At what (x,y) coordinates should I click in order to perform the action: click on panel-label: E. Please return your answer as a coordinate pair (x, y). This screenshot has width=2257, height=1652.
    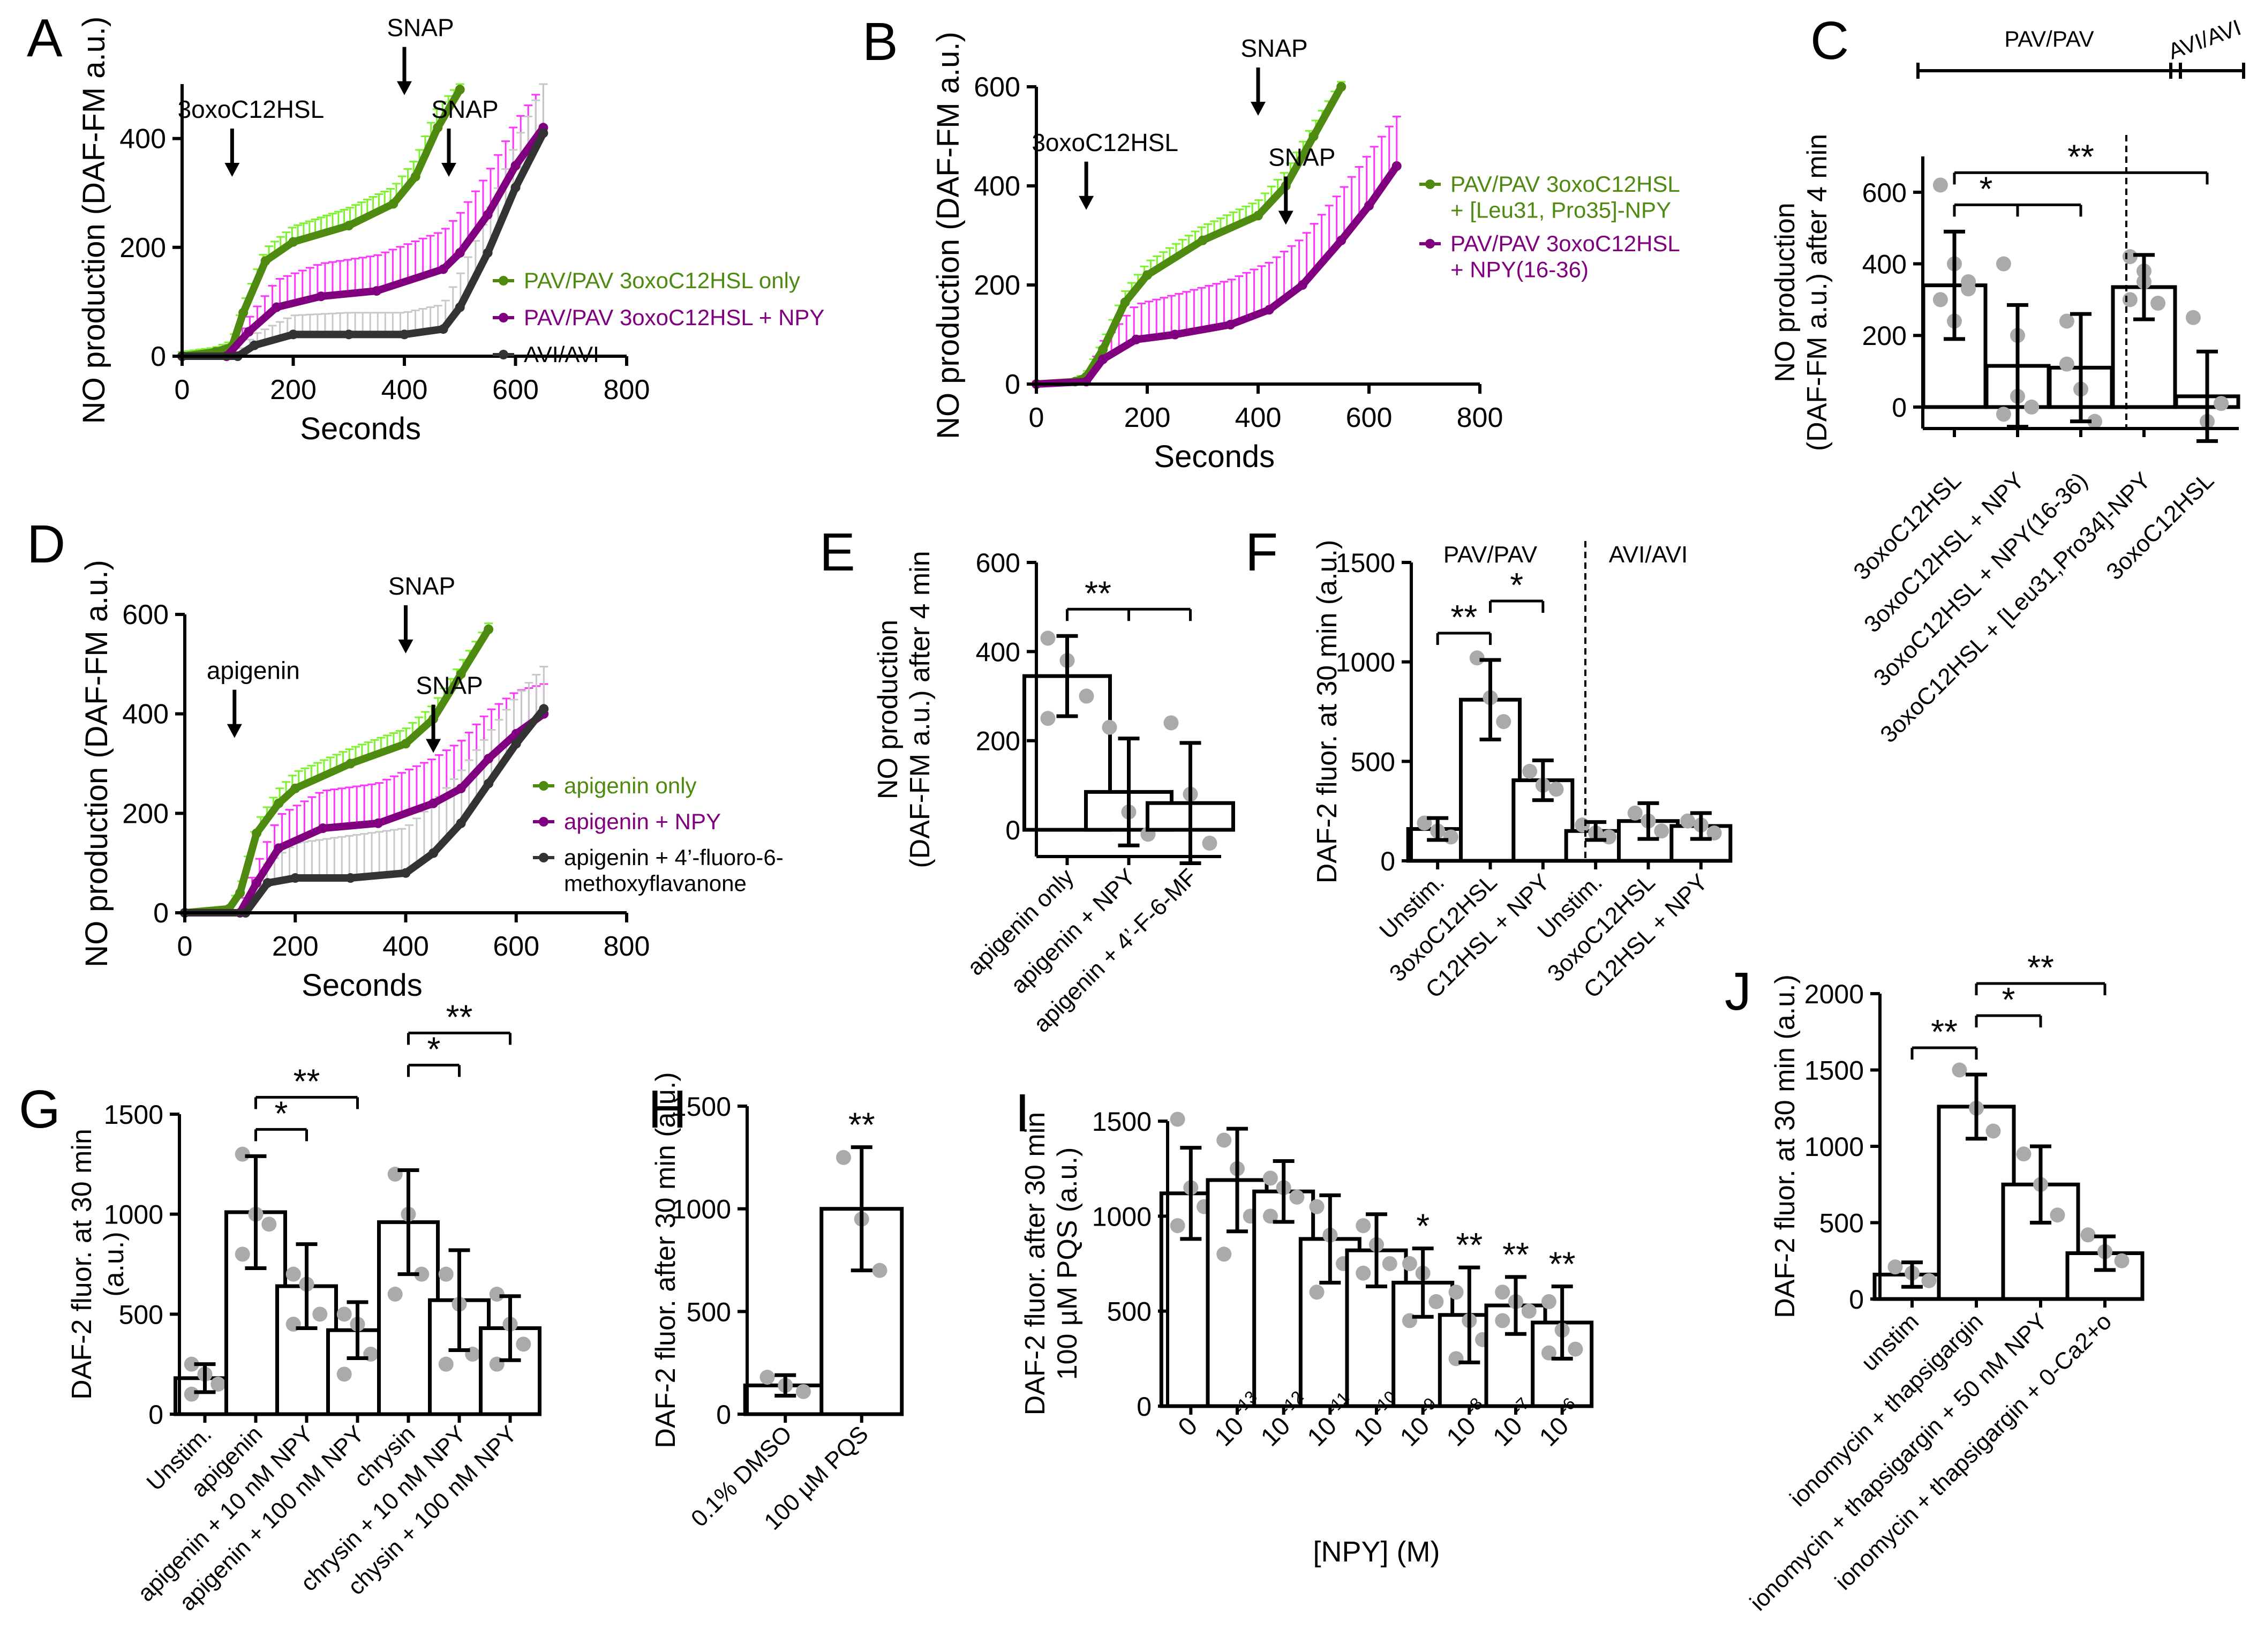
    Looking at the image, I should click on (837, 552).